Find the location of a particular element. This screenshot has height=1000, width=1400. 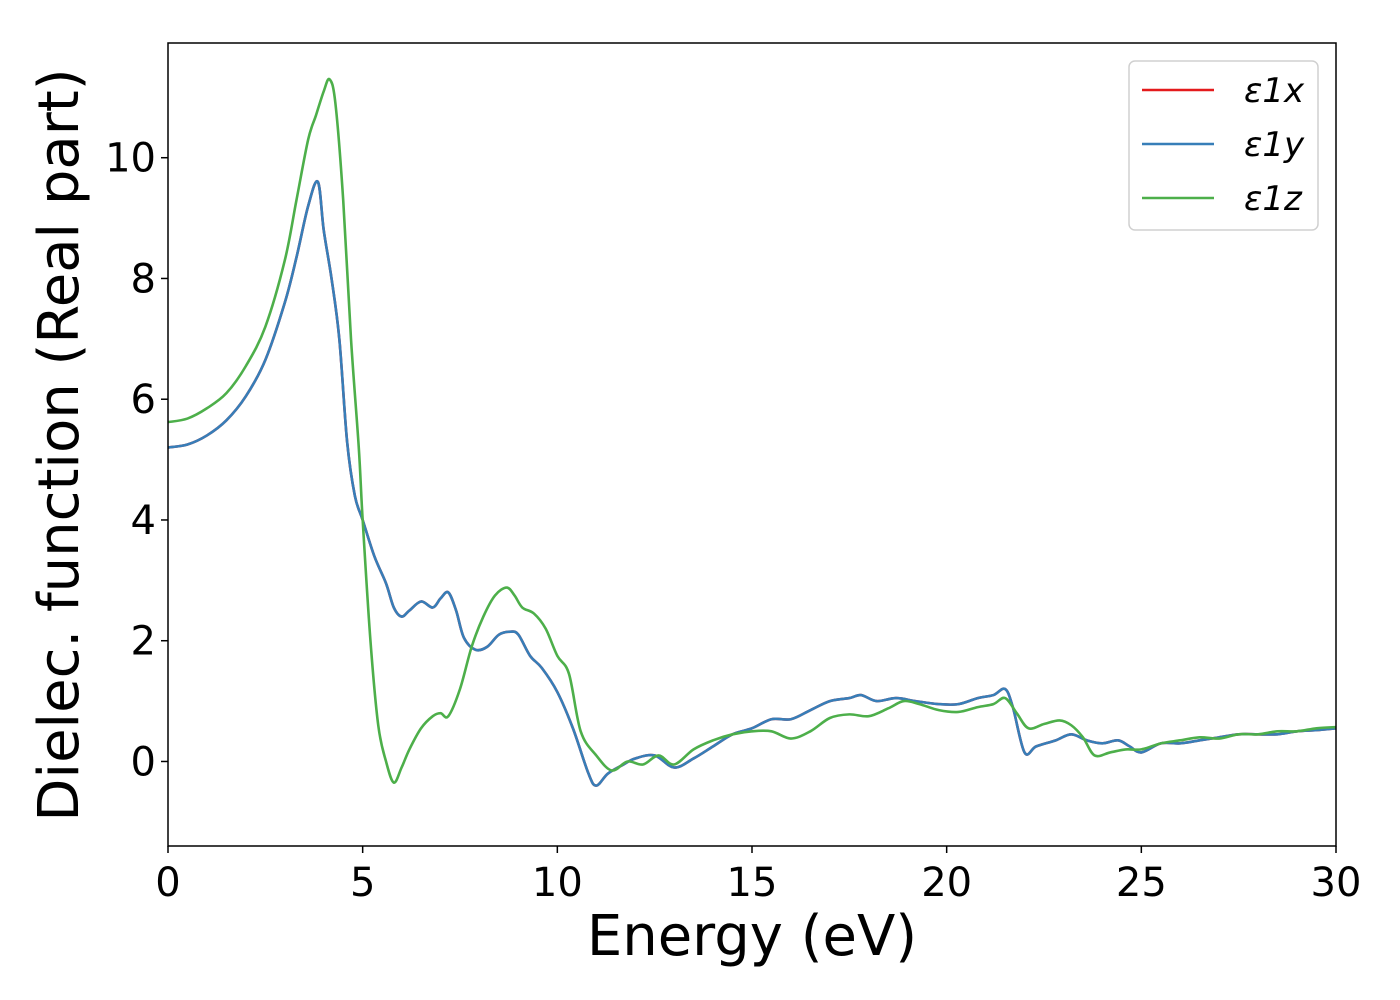

y-axis-title: Dielec. function (Real part) is located at coordinates (59, 444).